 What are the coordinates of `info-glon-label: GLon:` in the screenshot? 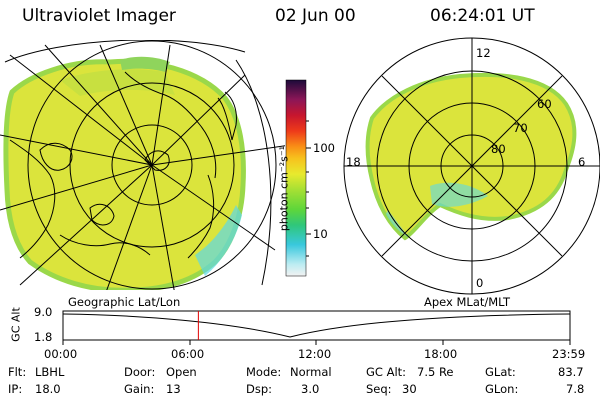 It's located at (502, 389).